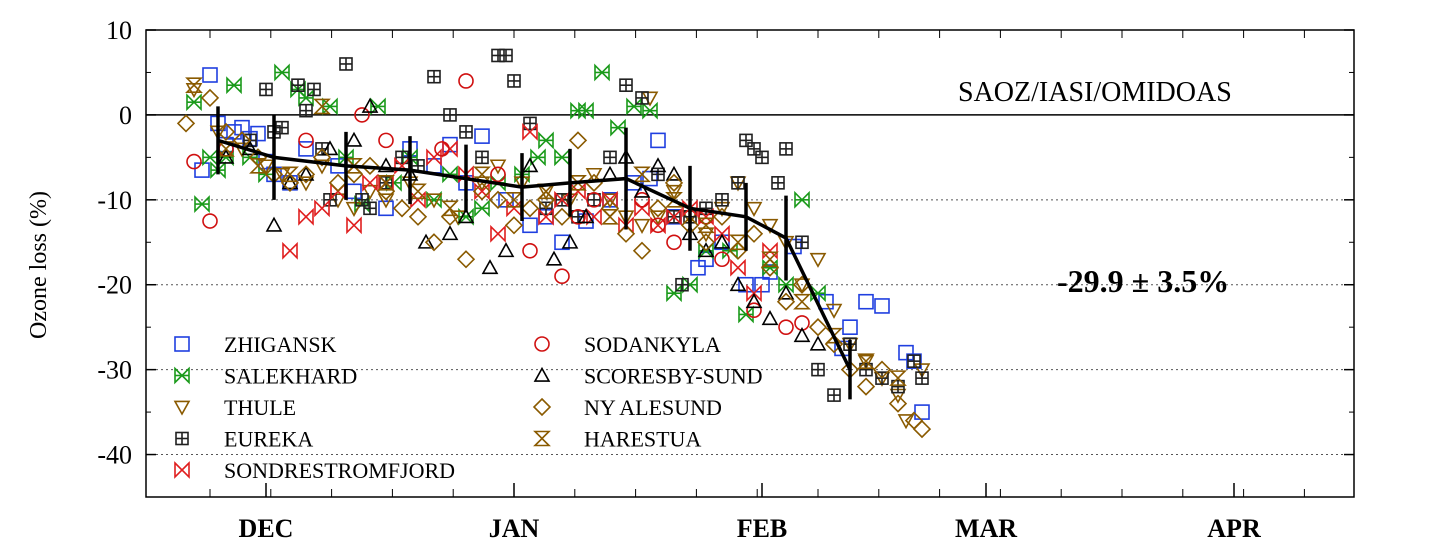  I want to click on legend-item-thule: THULE, so click(234, 407).